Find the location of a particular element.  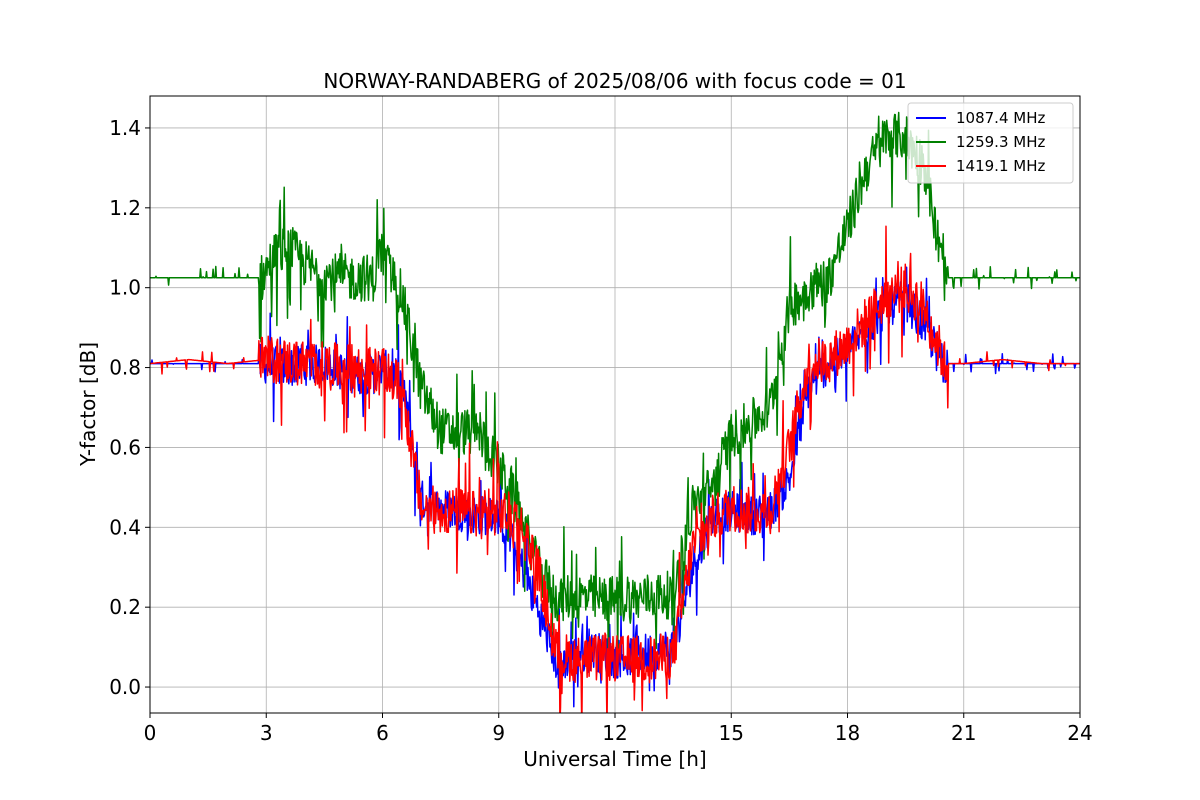

x-tick-label: 6 is located at coordinates (382, 733).